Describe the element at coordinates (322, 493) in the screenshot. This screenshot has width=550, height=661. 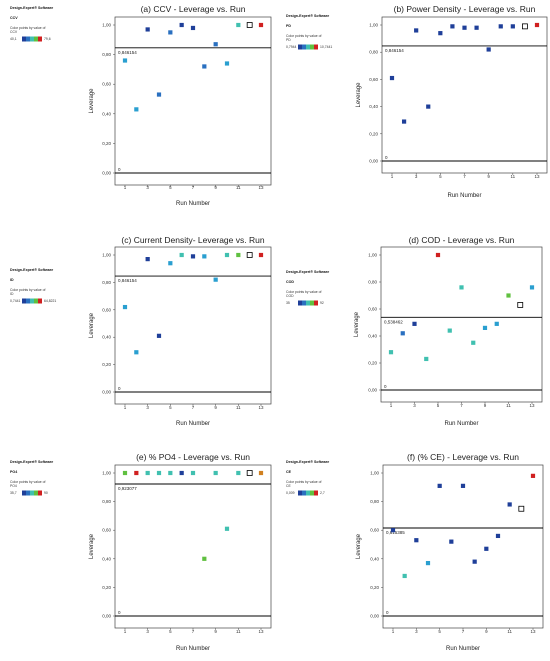
I see `legend-max-label: 2,7` at that location.